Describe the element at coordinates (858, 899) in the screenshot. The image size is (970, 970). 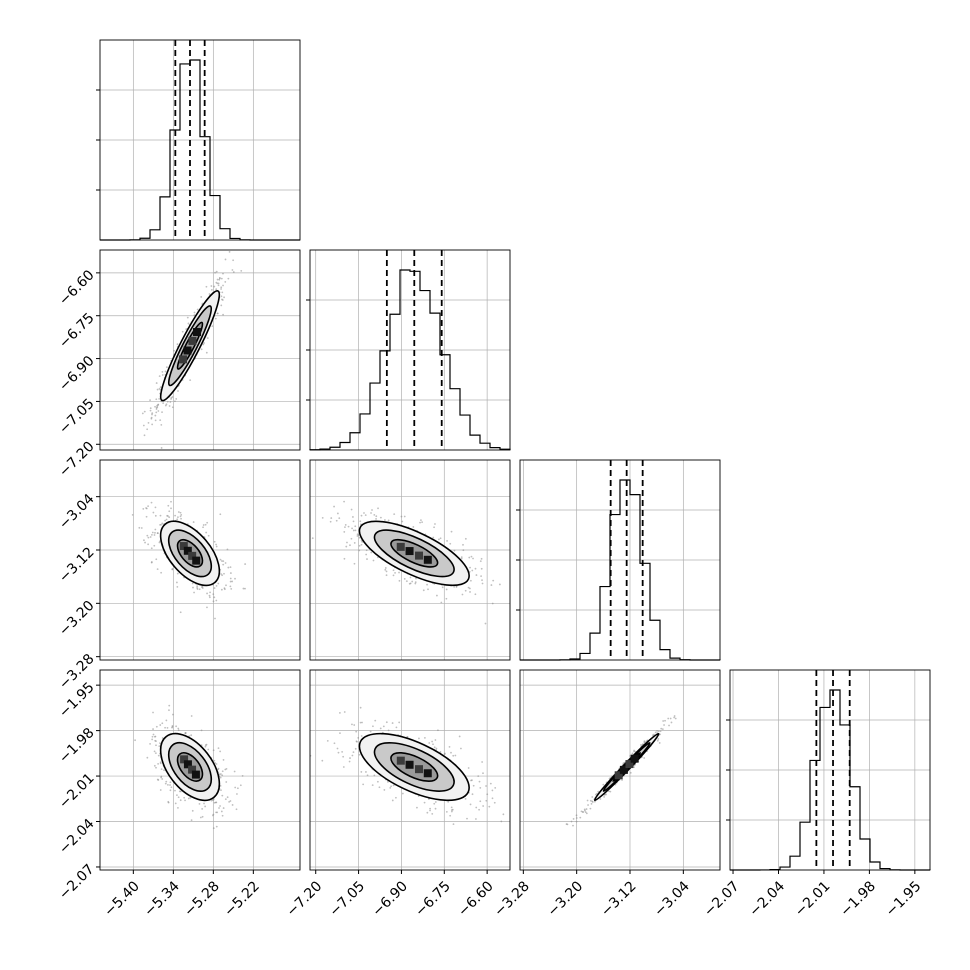
I see `x-tick-label: −1.98` at that location.